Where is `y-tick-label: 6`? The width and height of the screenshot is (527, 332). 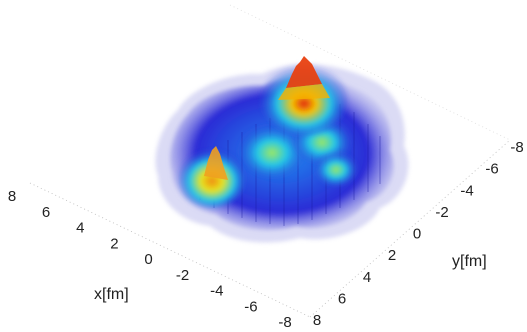 y-tick-label: 6 is located at coordinates (342, 298).